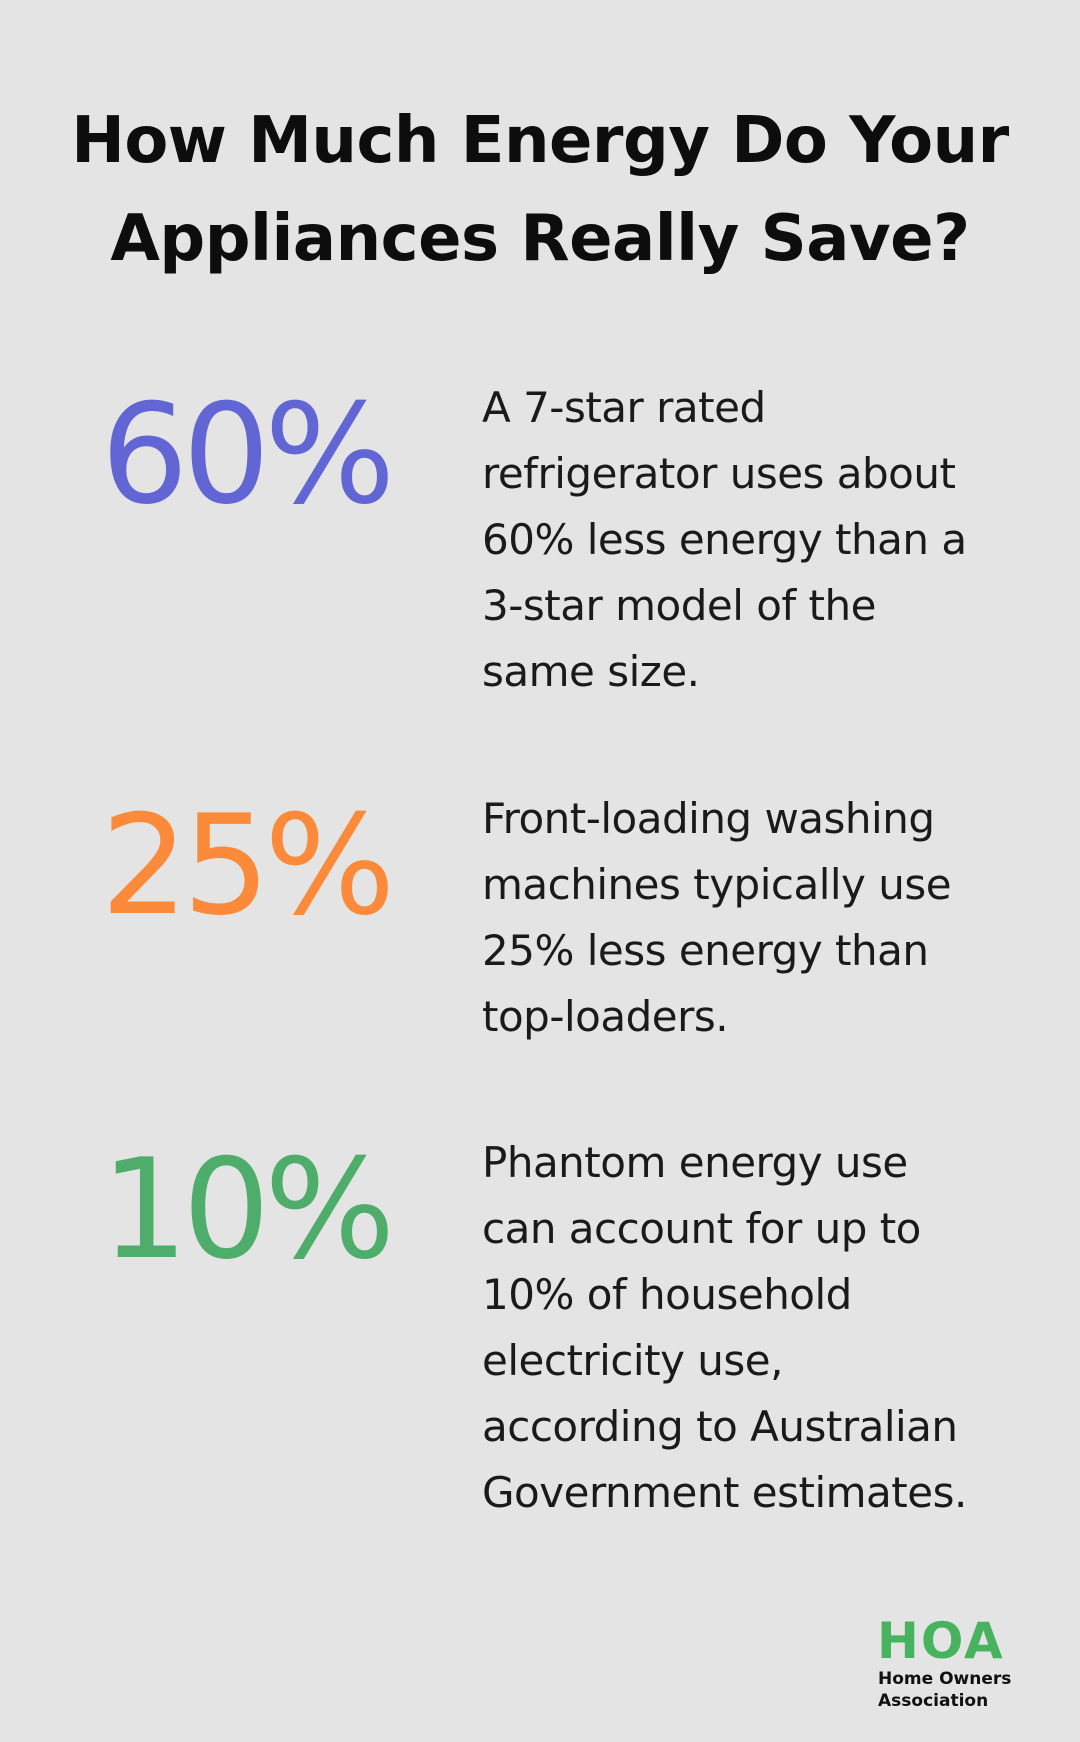  What do you see at coordinates (540, 239) in the screenshot?
I see `title-line-2: Appliances Really Save?` at bounding box center [540, 239].